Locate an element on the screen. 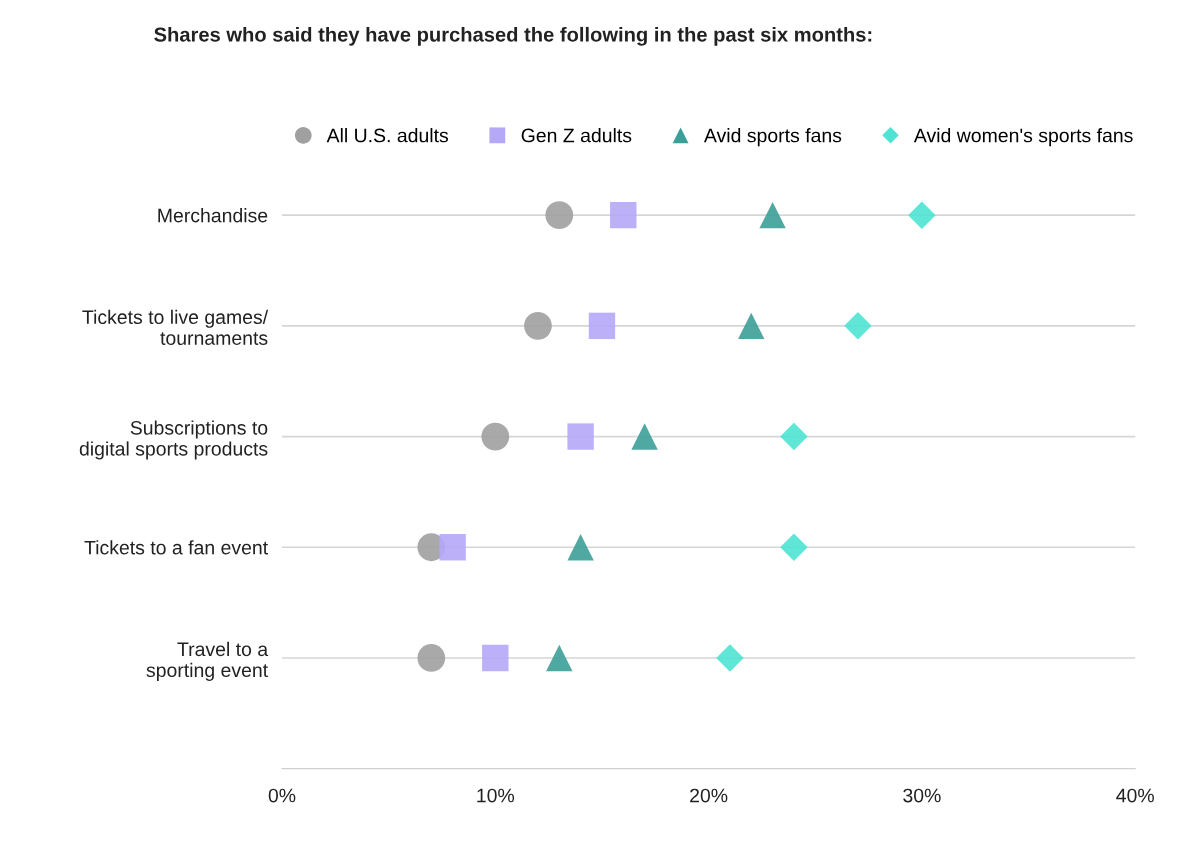  x-tick-label: 40% is located at coordinates (1135, 795).